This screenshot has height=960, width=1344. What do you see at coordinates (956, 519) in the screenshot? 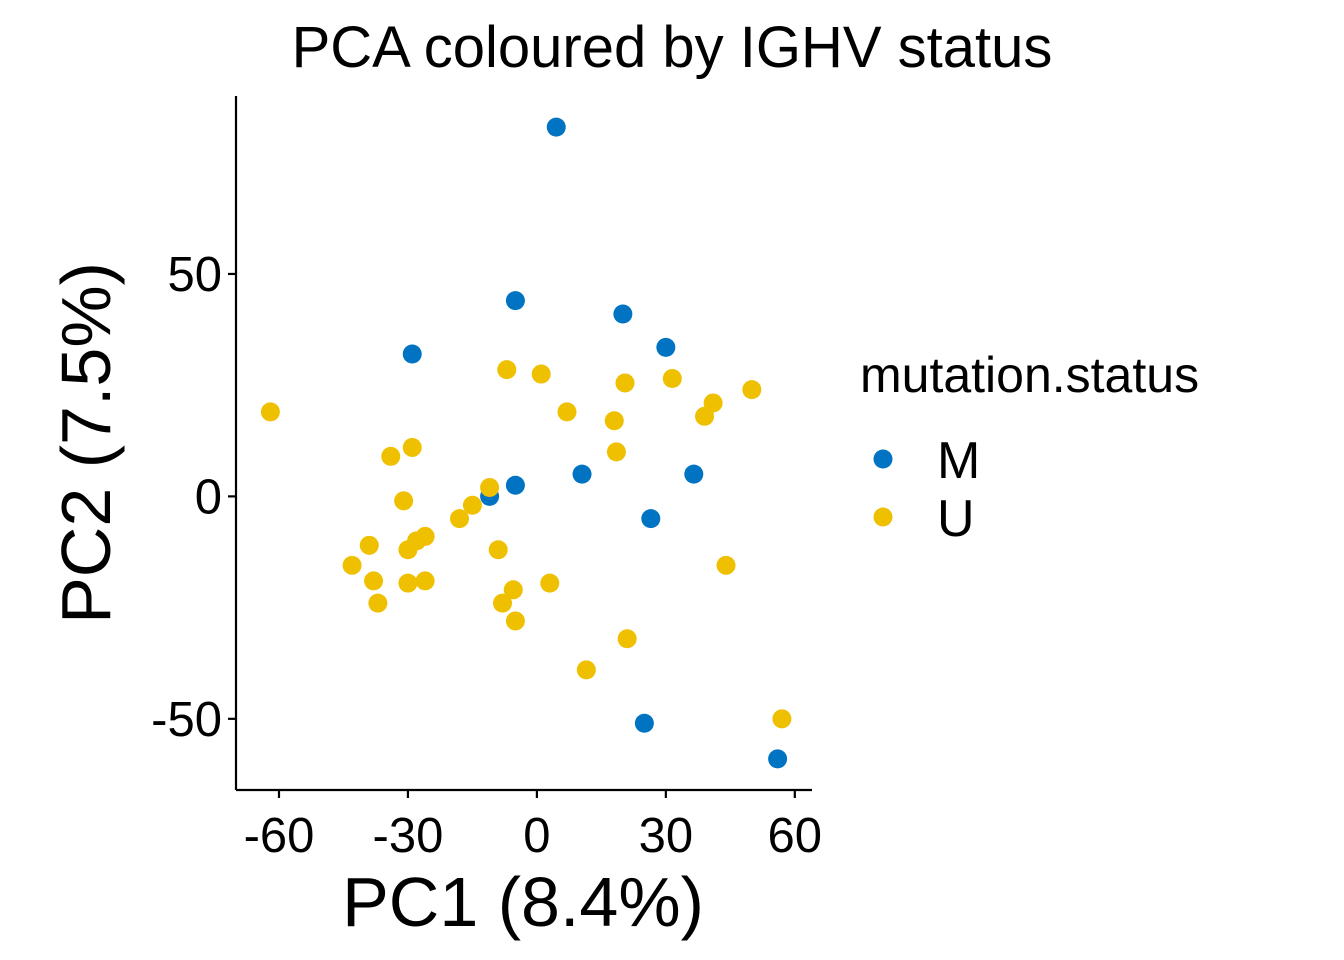
I see `legend-label-u: U` at bounding box center [956, 519].